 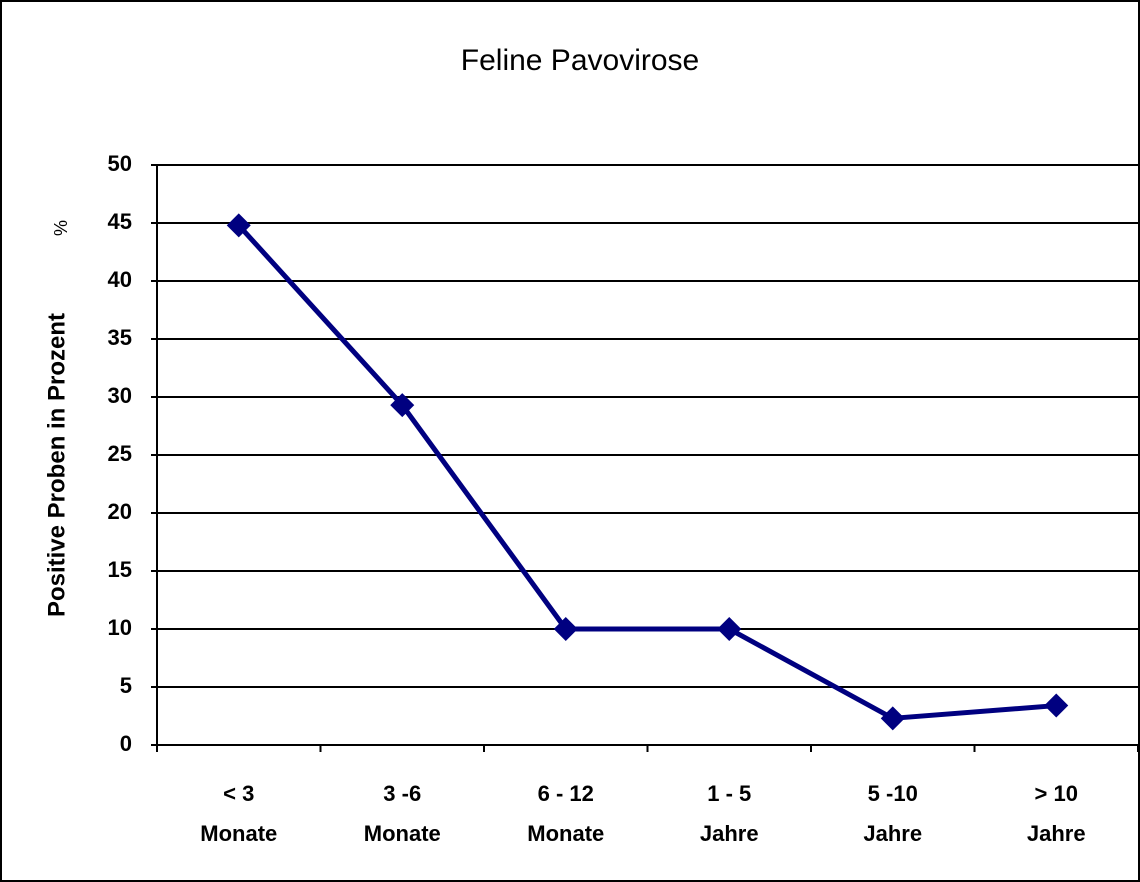 I want to click on x-tick-label: 6 - 12, so click(x=566, y=793).